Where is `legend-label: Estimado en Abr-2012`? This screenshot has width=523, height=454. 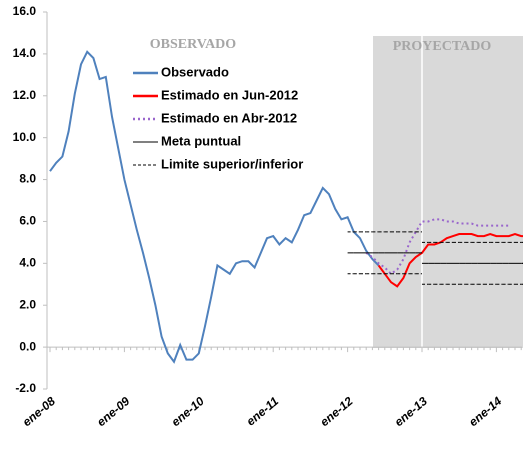
legend-label: Estimado en Abr-2012 is located at coordinates (229, 117).